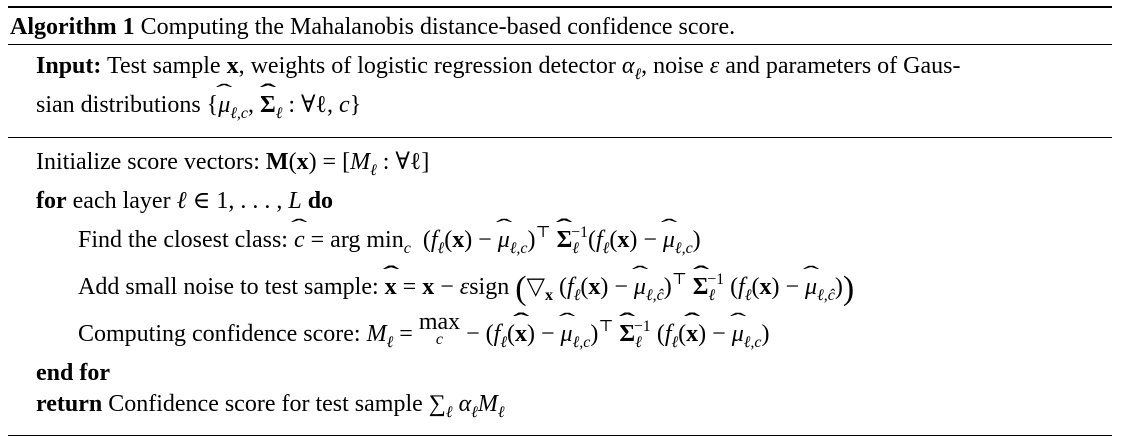 This screenshot has height=436, width=1121. What do you see at coordinates (185, 201) in the screenshot?
I see `for-line: for each layer ℓ ∈ 1, . . . , L do` at bounding box center [185, 201].